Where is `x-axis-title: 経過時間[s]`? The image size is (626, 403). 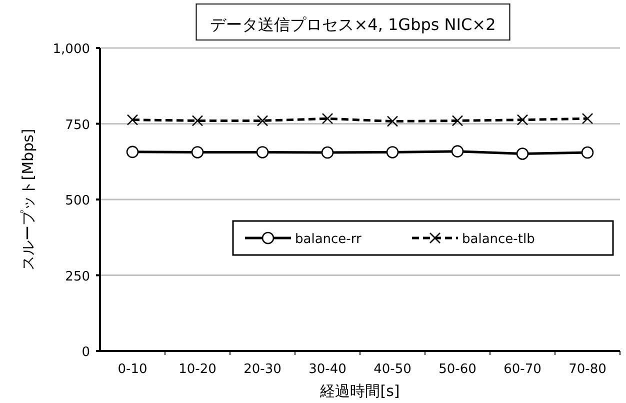
x-axis-title: 経過時間[s] is located at coordinates (359, 391).